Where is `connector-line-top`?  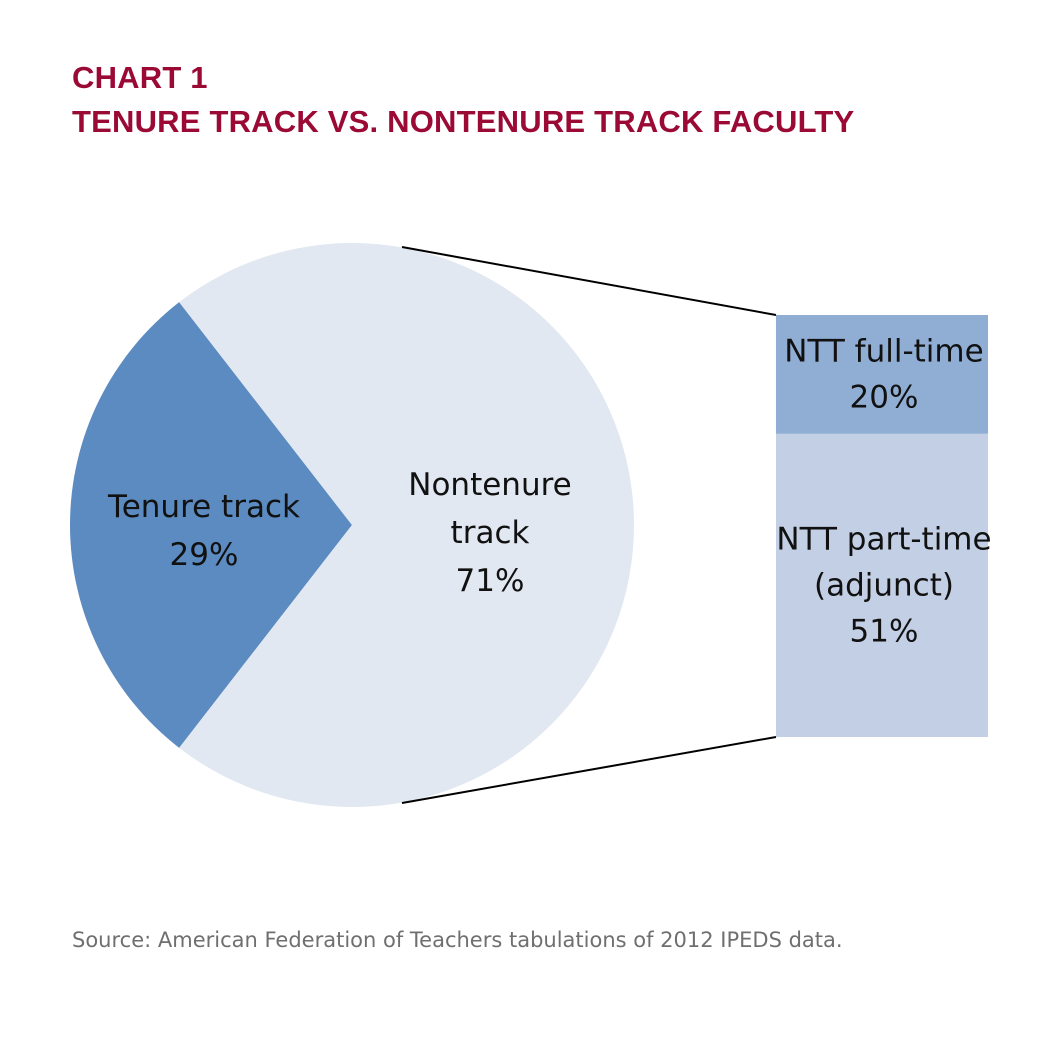
connector-line-top is located at coordinates (589, 281).